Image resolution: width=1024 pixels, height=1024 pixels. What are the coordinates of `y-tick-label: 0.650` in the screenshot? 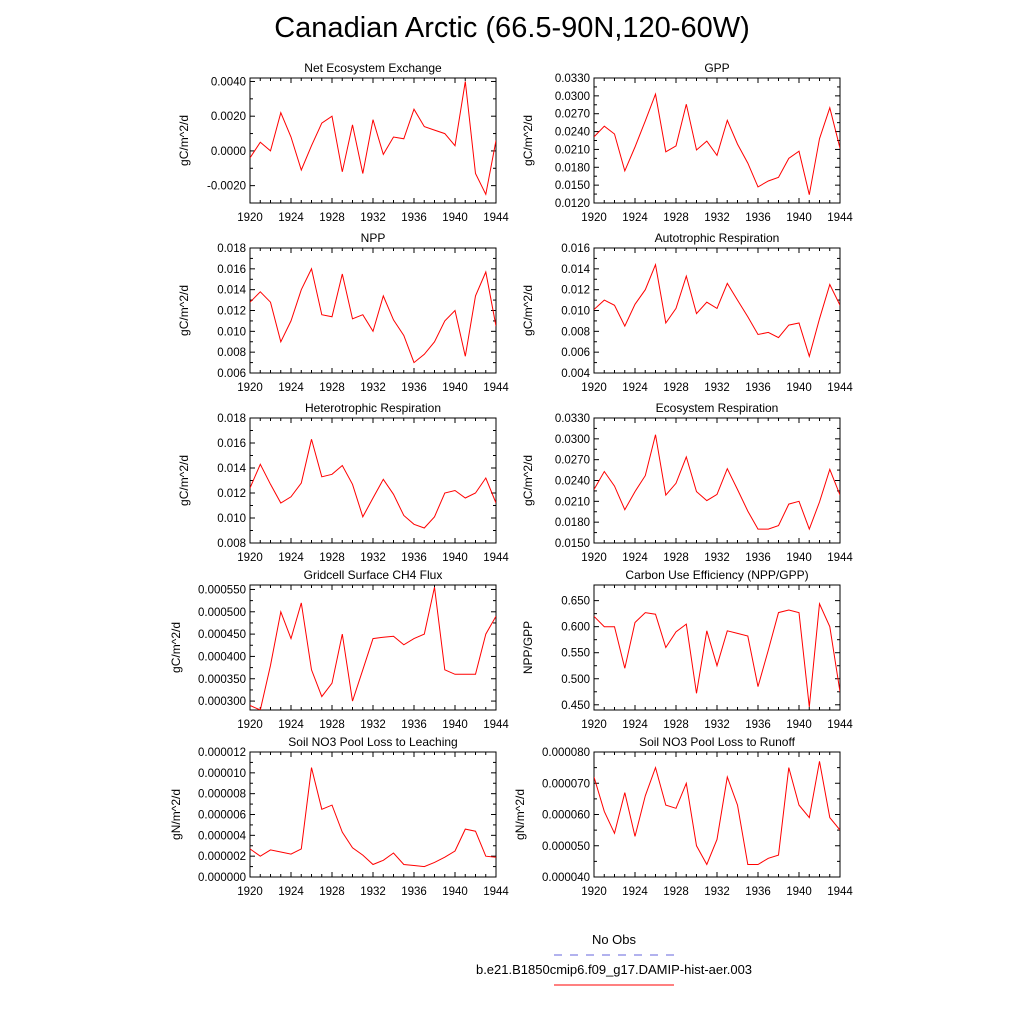 It's located at (575, 602).